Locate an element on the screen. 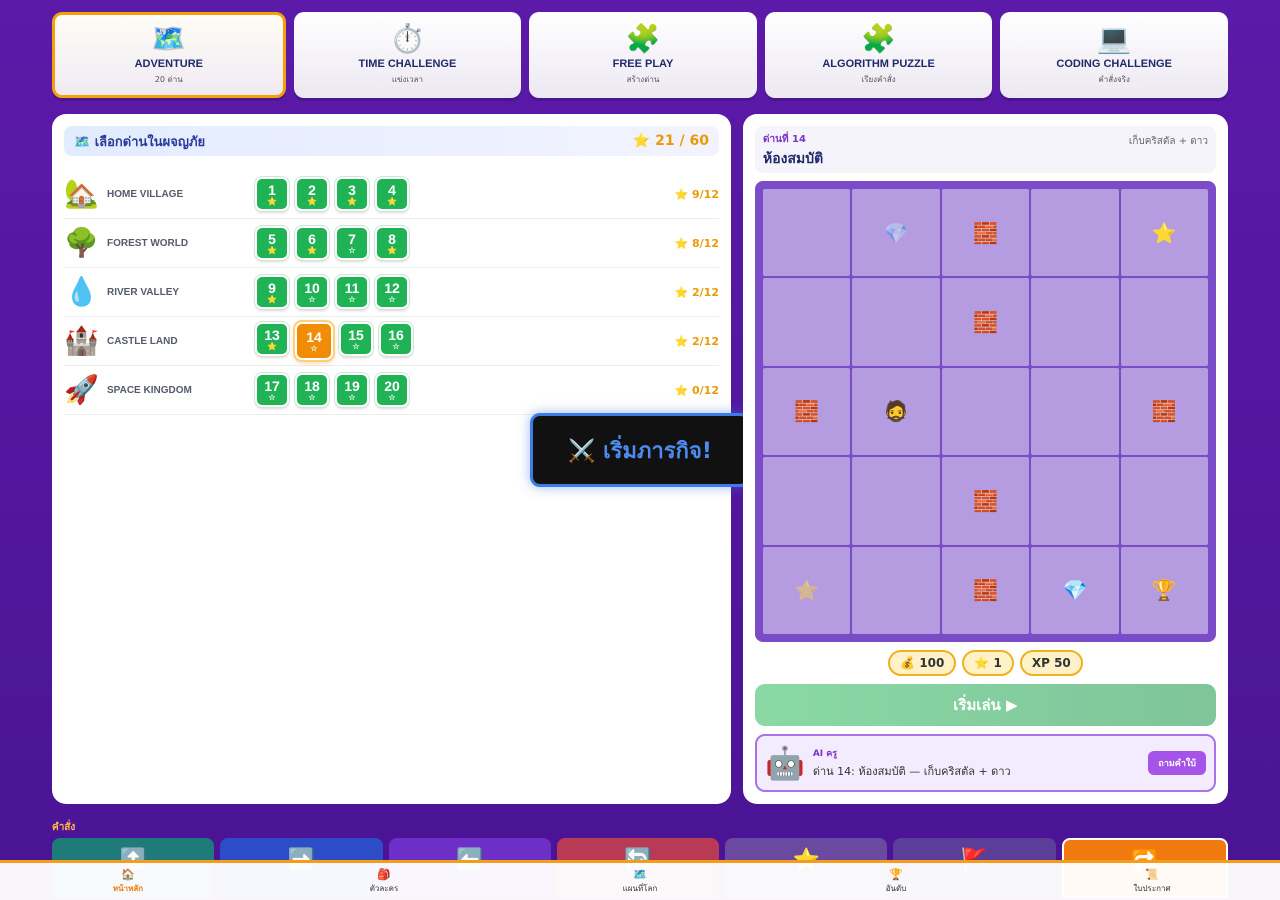  nav-item: 📜 ใบประกาศ is located at coordinates (1152, 881).